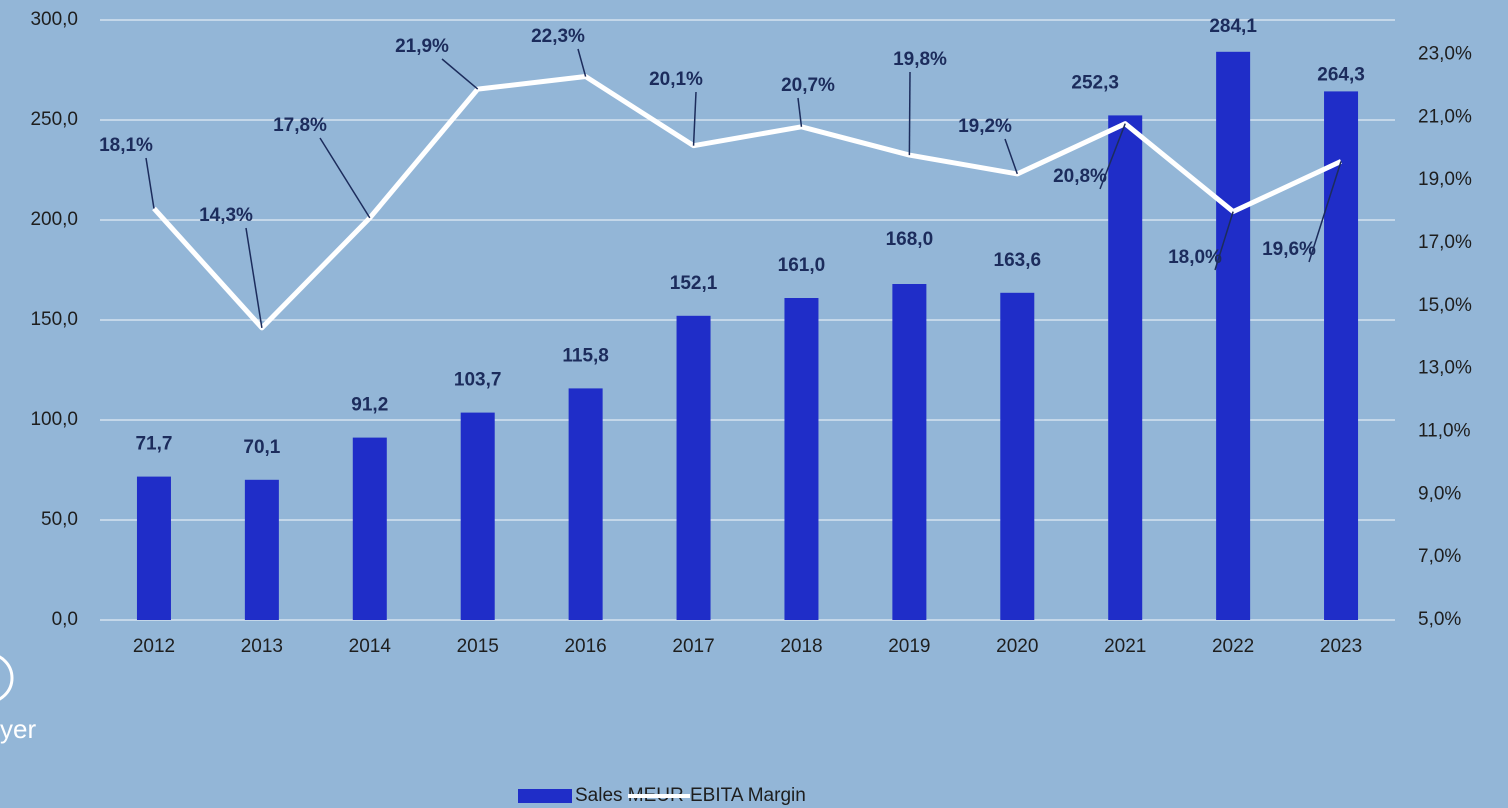  I want to click on data-label: 168,0, so click(910, 239).